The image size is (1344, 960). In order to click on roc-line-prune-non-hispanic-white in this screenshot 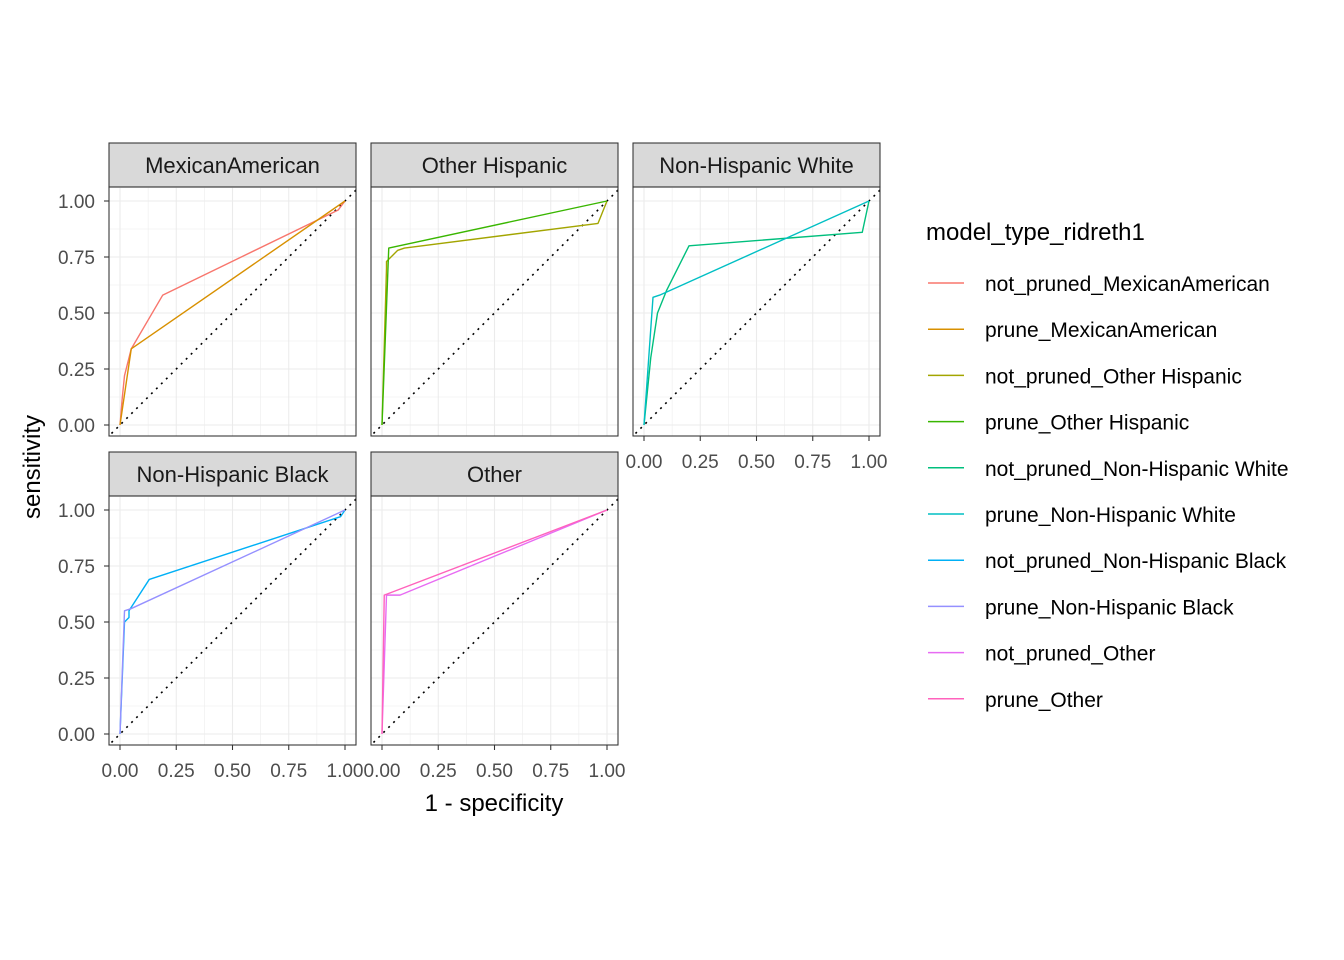, I will do `click(756, 313)`.